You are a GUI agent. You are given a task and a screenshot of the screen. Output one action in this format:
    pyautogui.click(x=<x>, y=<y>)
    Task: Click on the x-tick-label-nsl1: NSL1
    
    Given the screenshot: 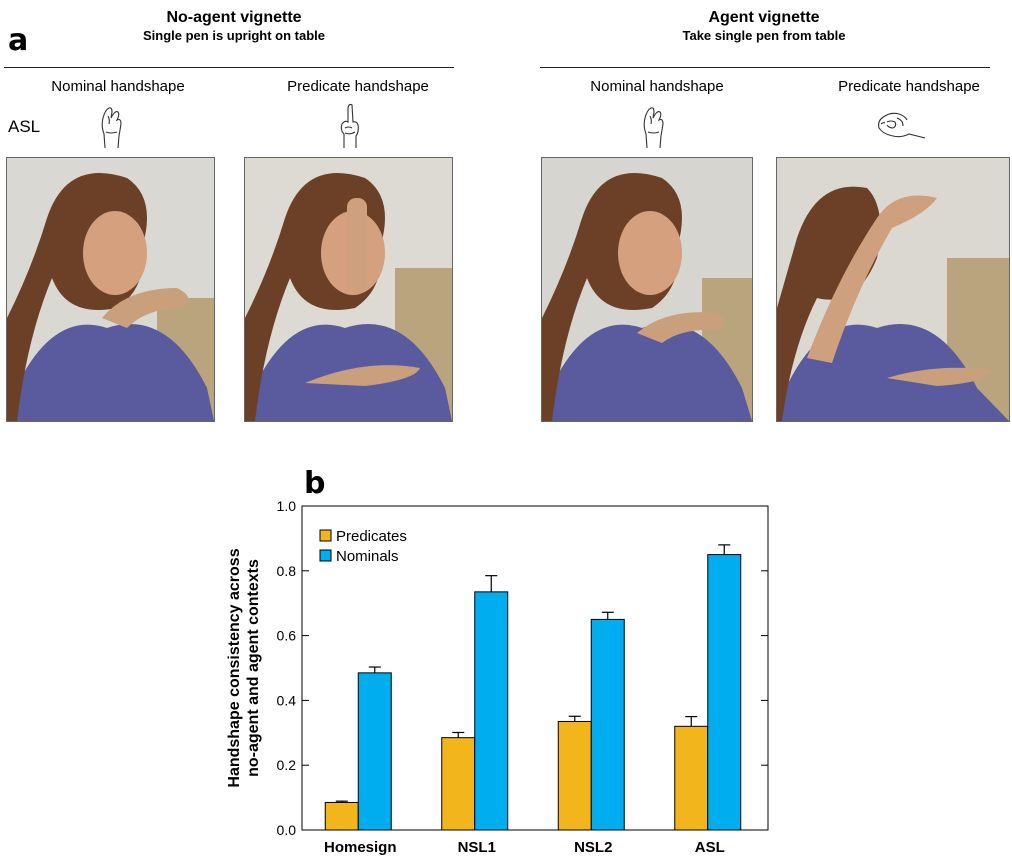 What is the action you would take?
    pyautogui.click(x=477, y=847)
    